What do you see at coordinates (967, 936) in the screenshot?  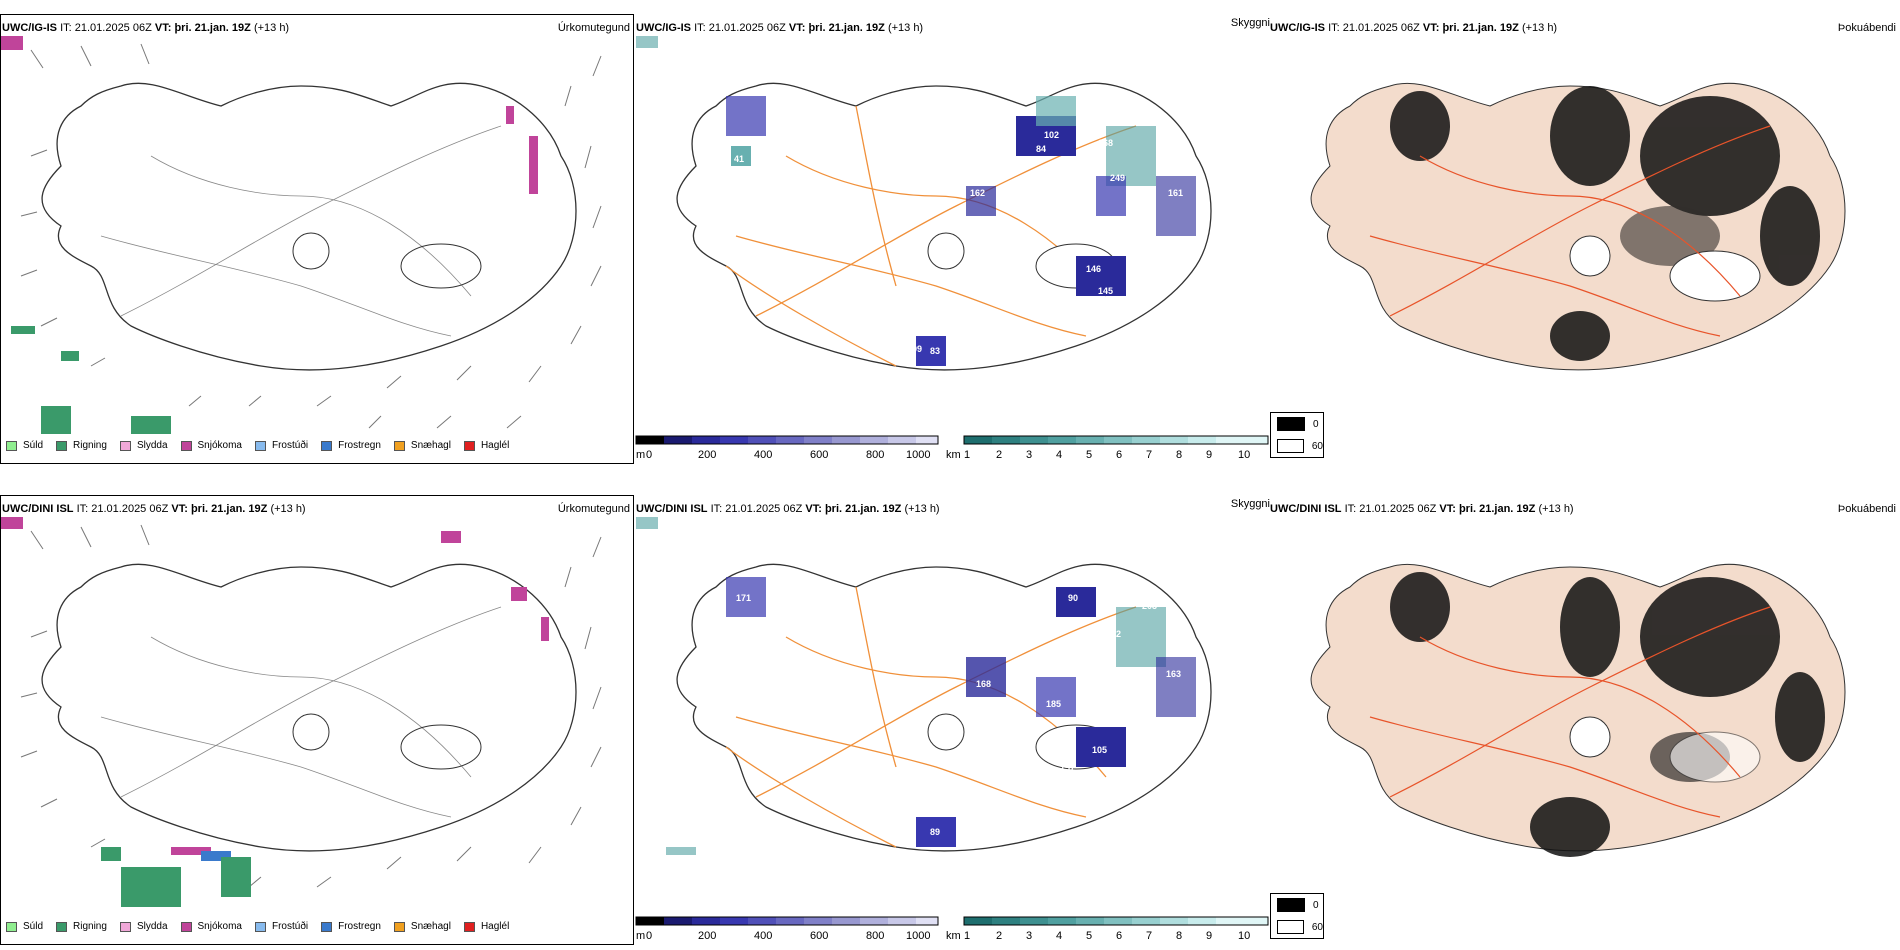 I see `colorbar-tick: 1` at bounding box center [967, 936].